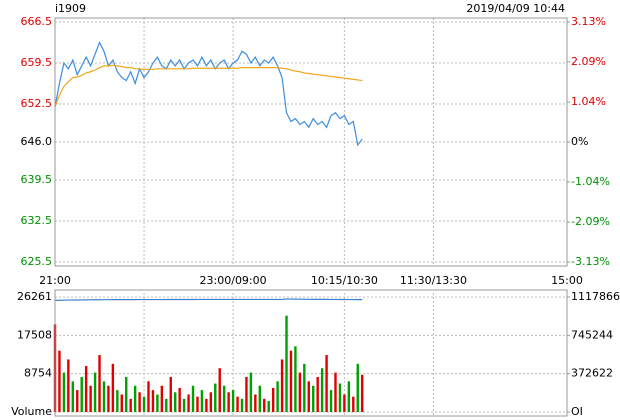 The width and height of the screenshot is (620, 420). What do you see at coordinates (515, 8) in the screenshot?
I see `timestamp: 2019/04/09 10:44` at bounding box center [515, 8].